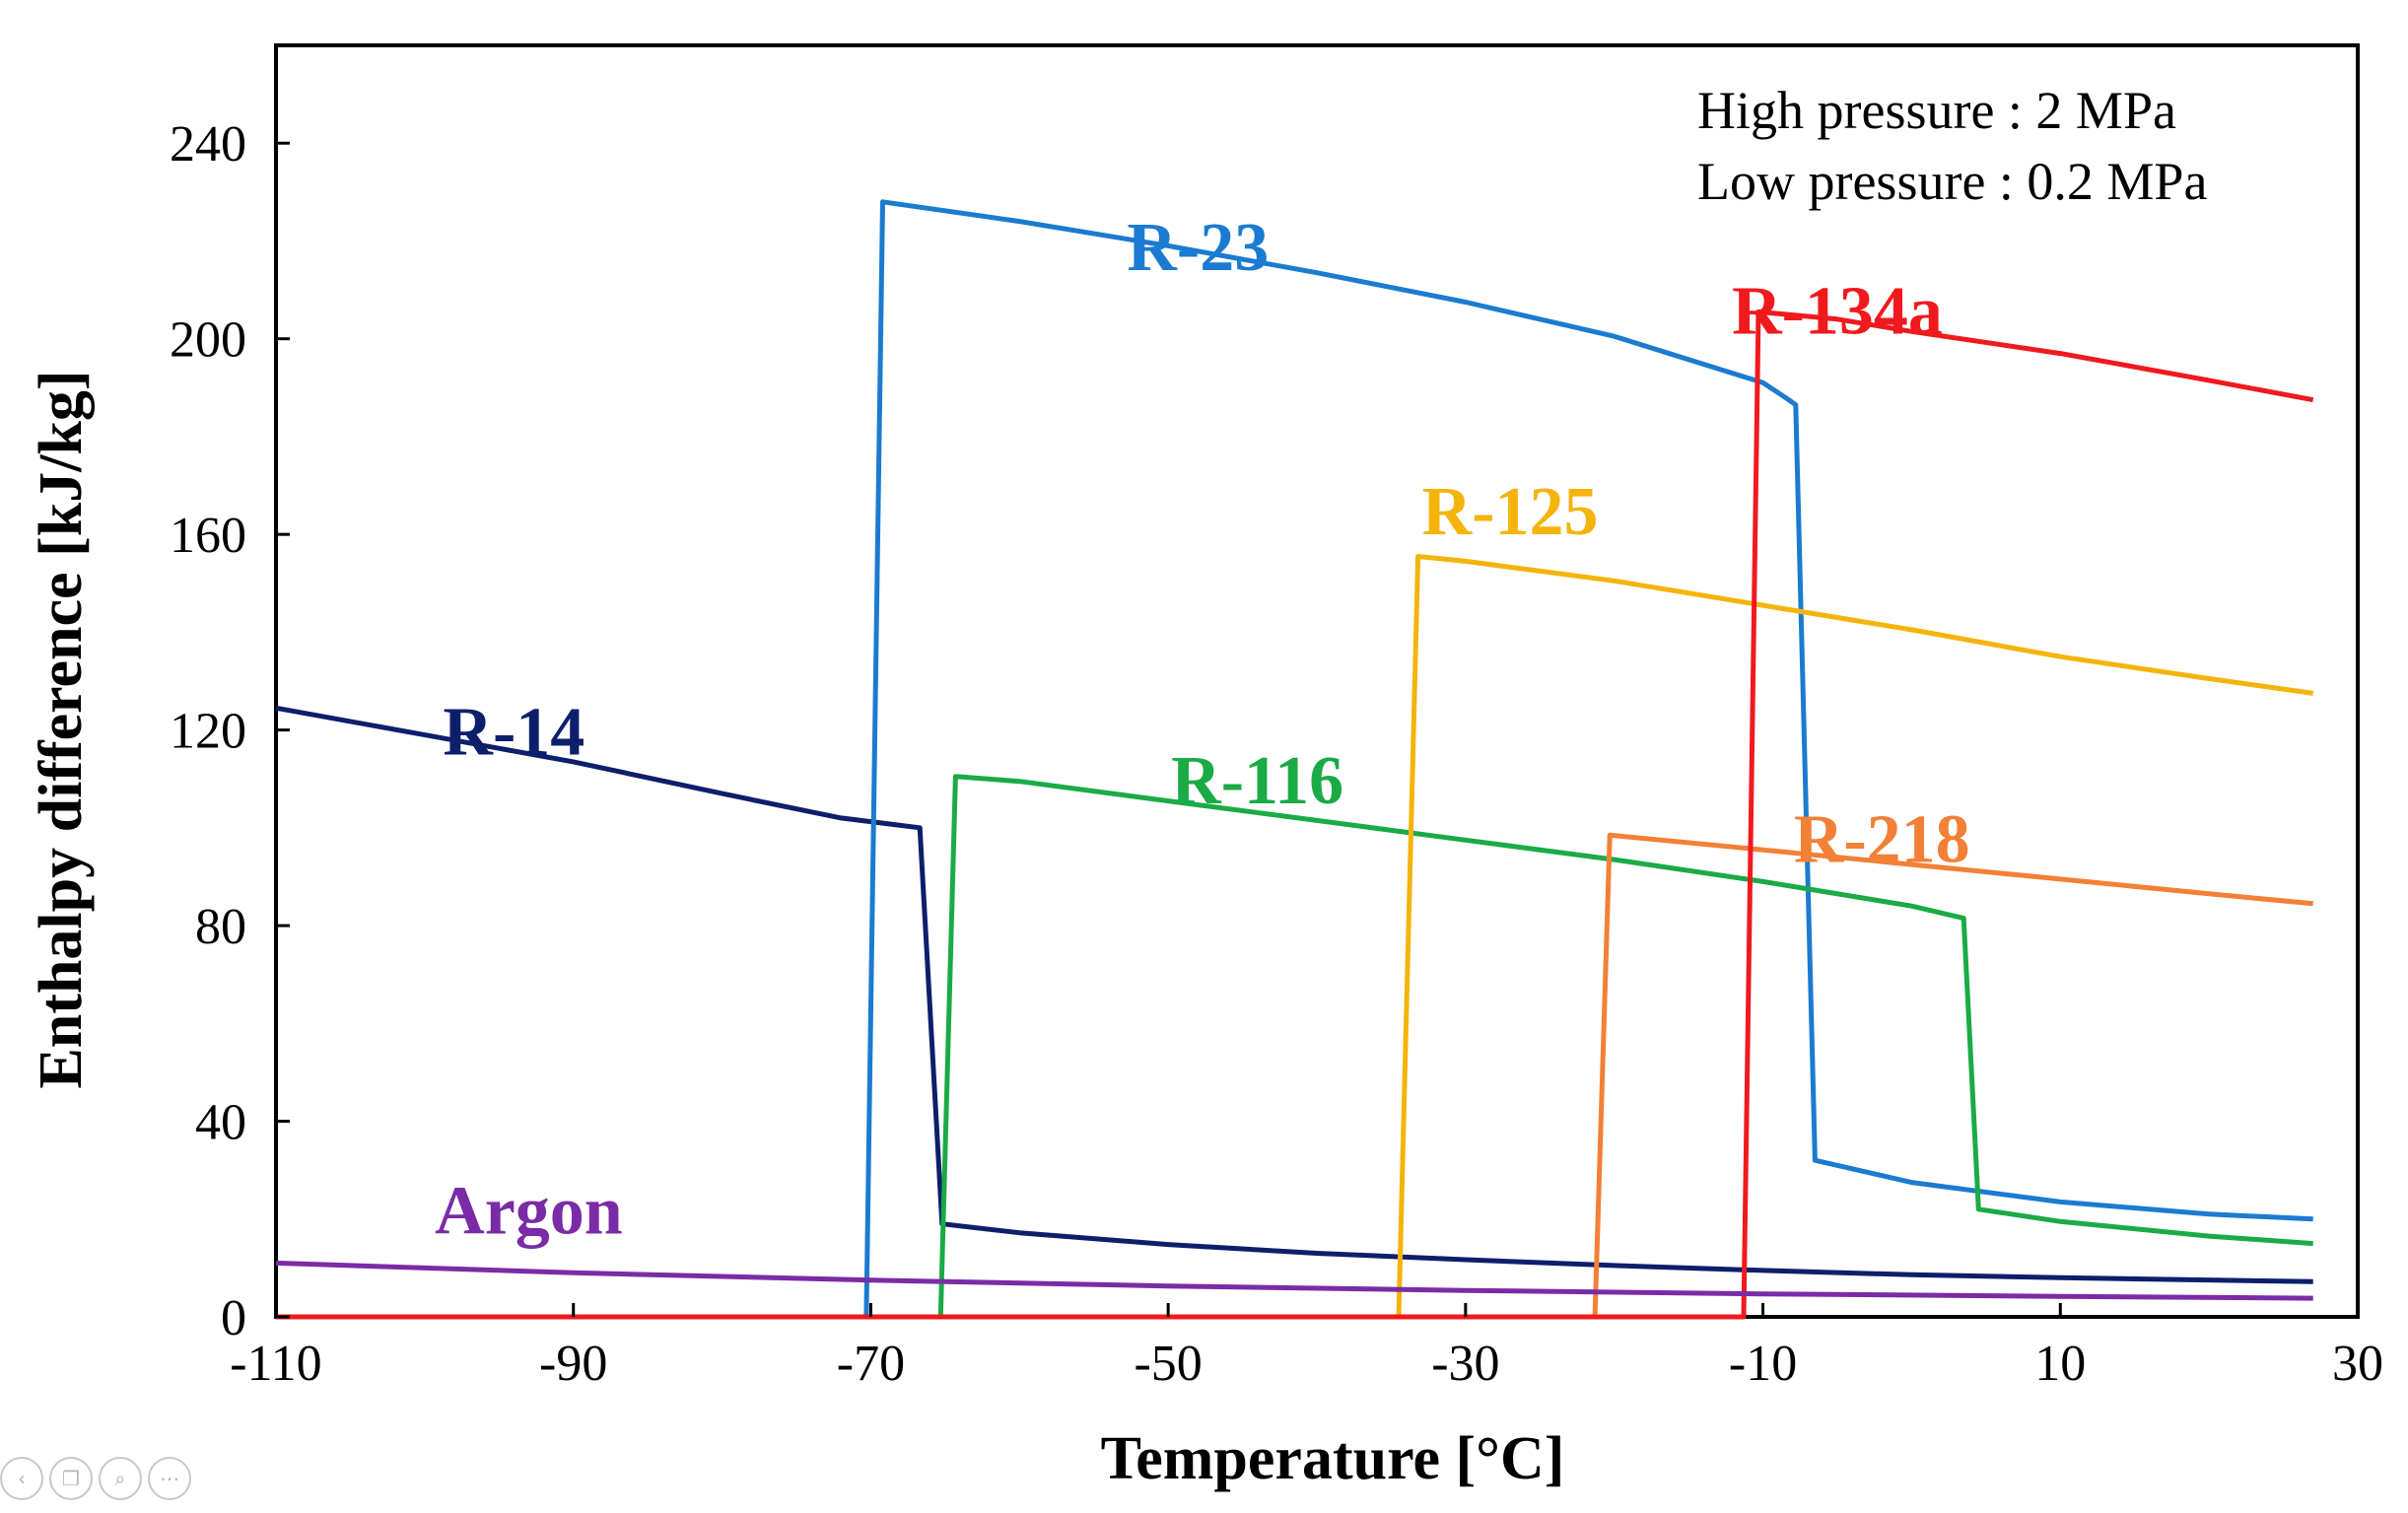  I want to click on x-axis-title: Temperature [°C], so click(1333, 1458).